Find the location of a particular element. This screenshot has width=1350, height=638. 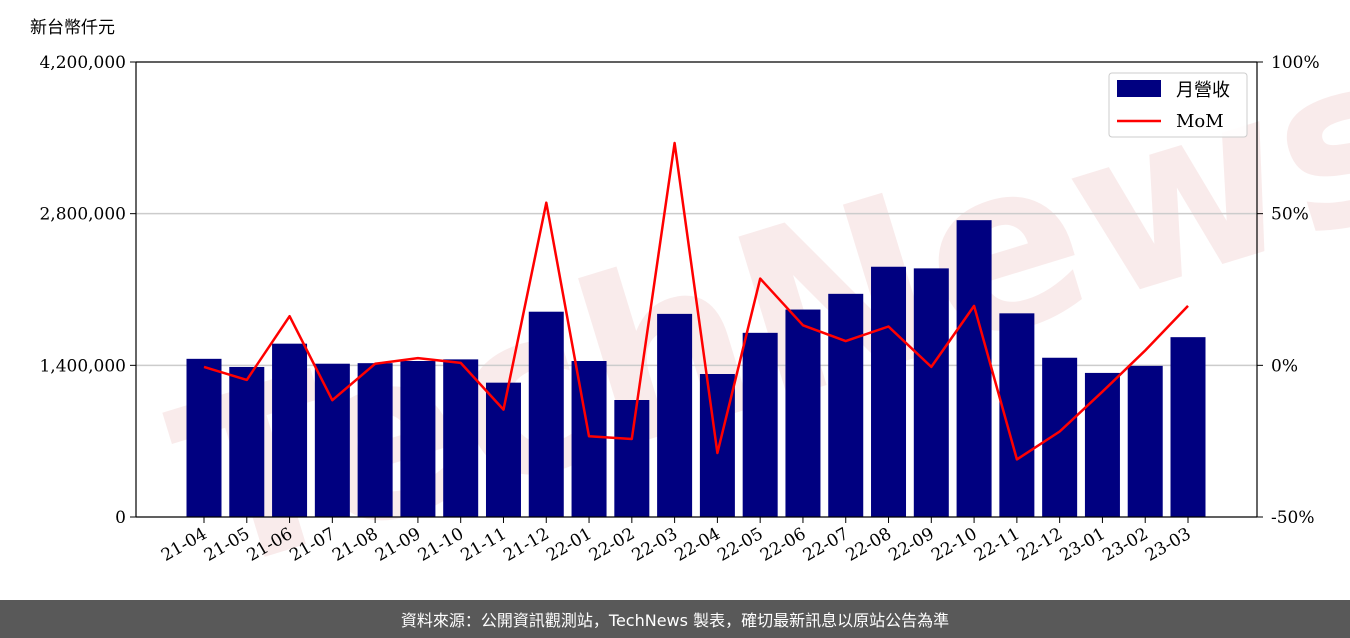

x-tick-label: 23-02 is located at coordinates (1125, 545).